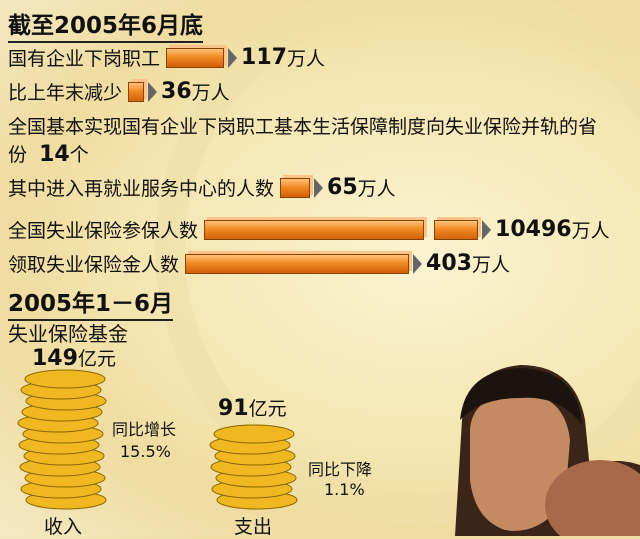  I want to click on stat-row: 全国基本实现国有企业下岗职工基本生活保障制度向失业保险并轨的省份 14个, so click(308, 141).